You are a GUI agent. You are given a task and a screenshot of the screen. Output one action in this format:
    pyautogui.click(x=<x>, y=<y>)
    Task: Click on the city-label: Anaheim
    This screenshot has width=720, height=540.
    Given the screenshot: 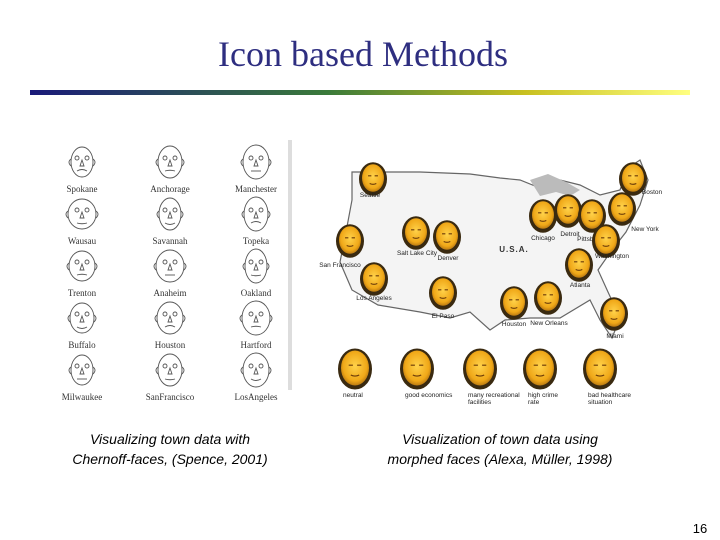 What is the action you would take?
    pyautogui.click(x=170, y=293)
    